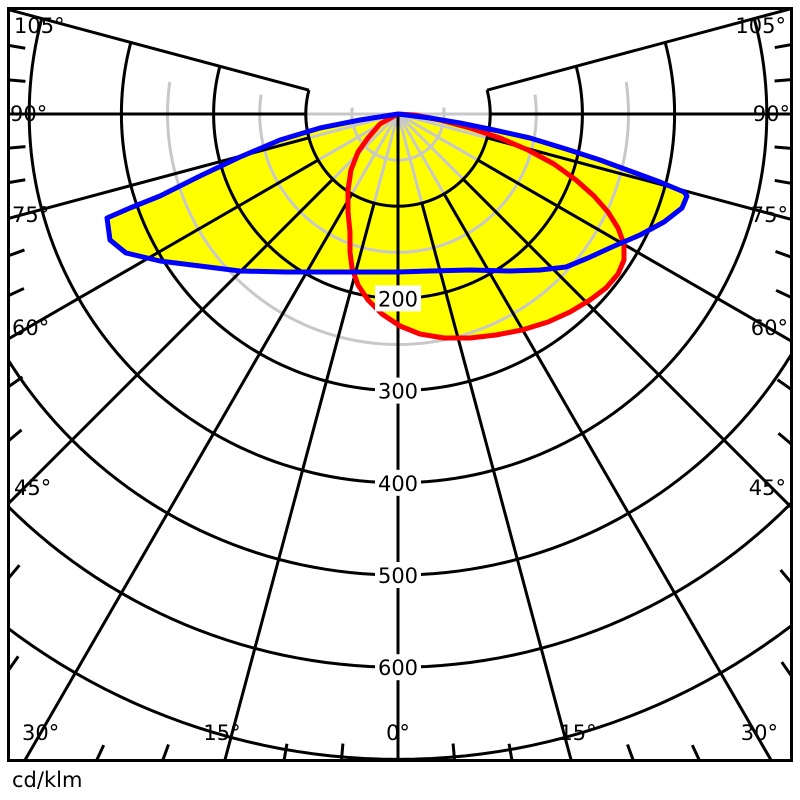 Image resolution: width=800 pixels, height=800 pixels. What do you see at coordinates (769, 328) in the screenshot?
I see `angle-label-right-60: 60°` at bounding box center [769, 328].